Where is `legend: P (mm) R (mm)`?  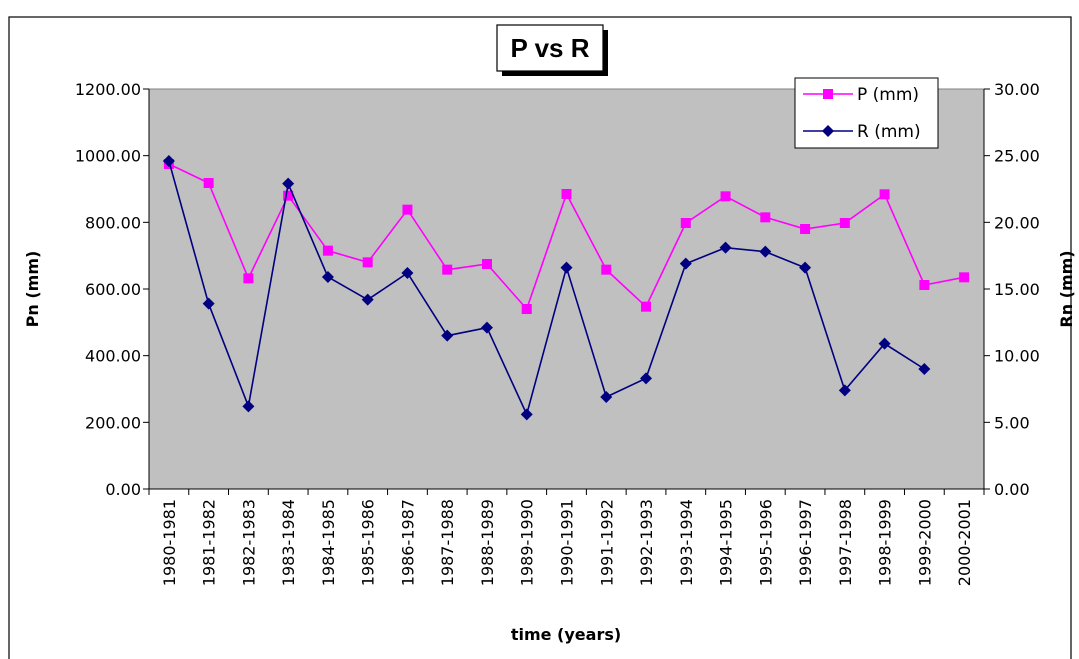
legend: P (mm) R (mm) is located at coordinates (866, 113).